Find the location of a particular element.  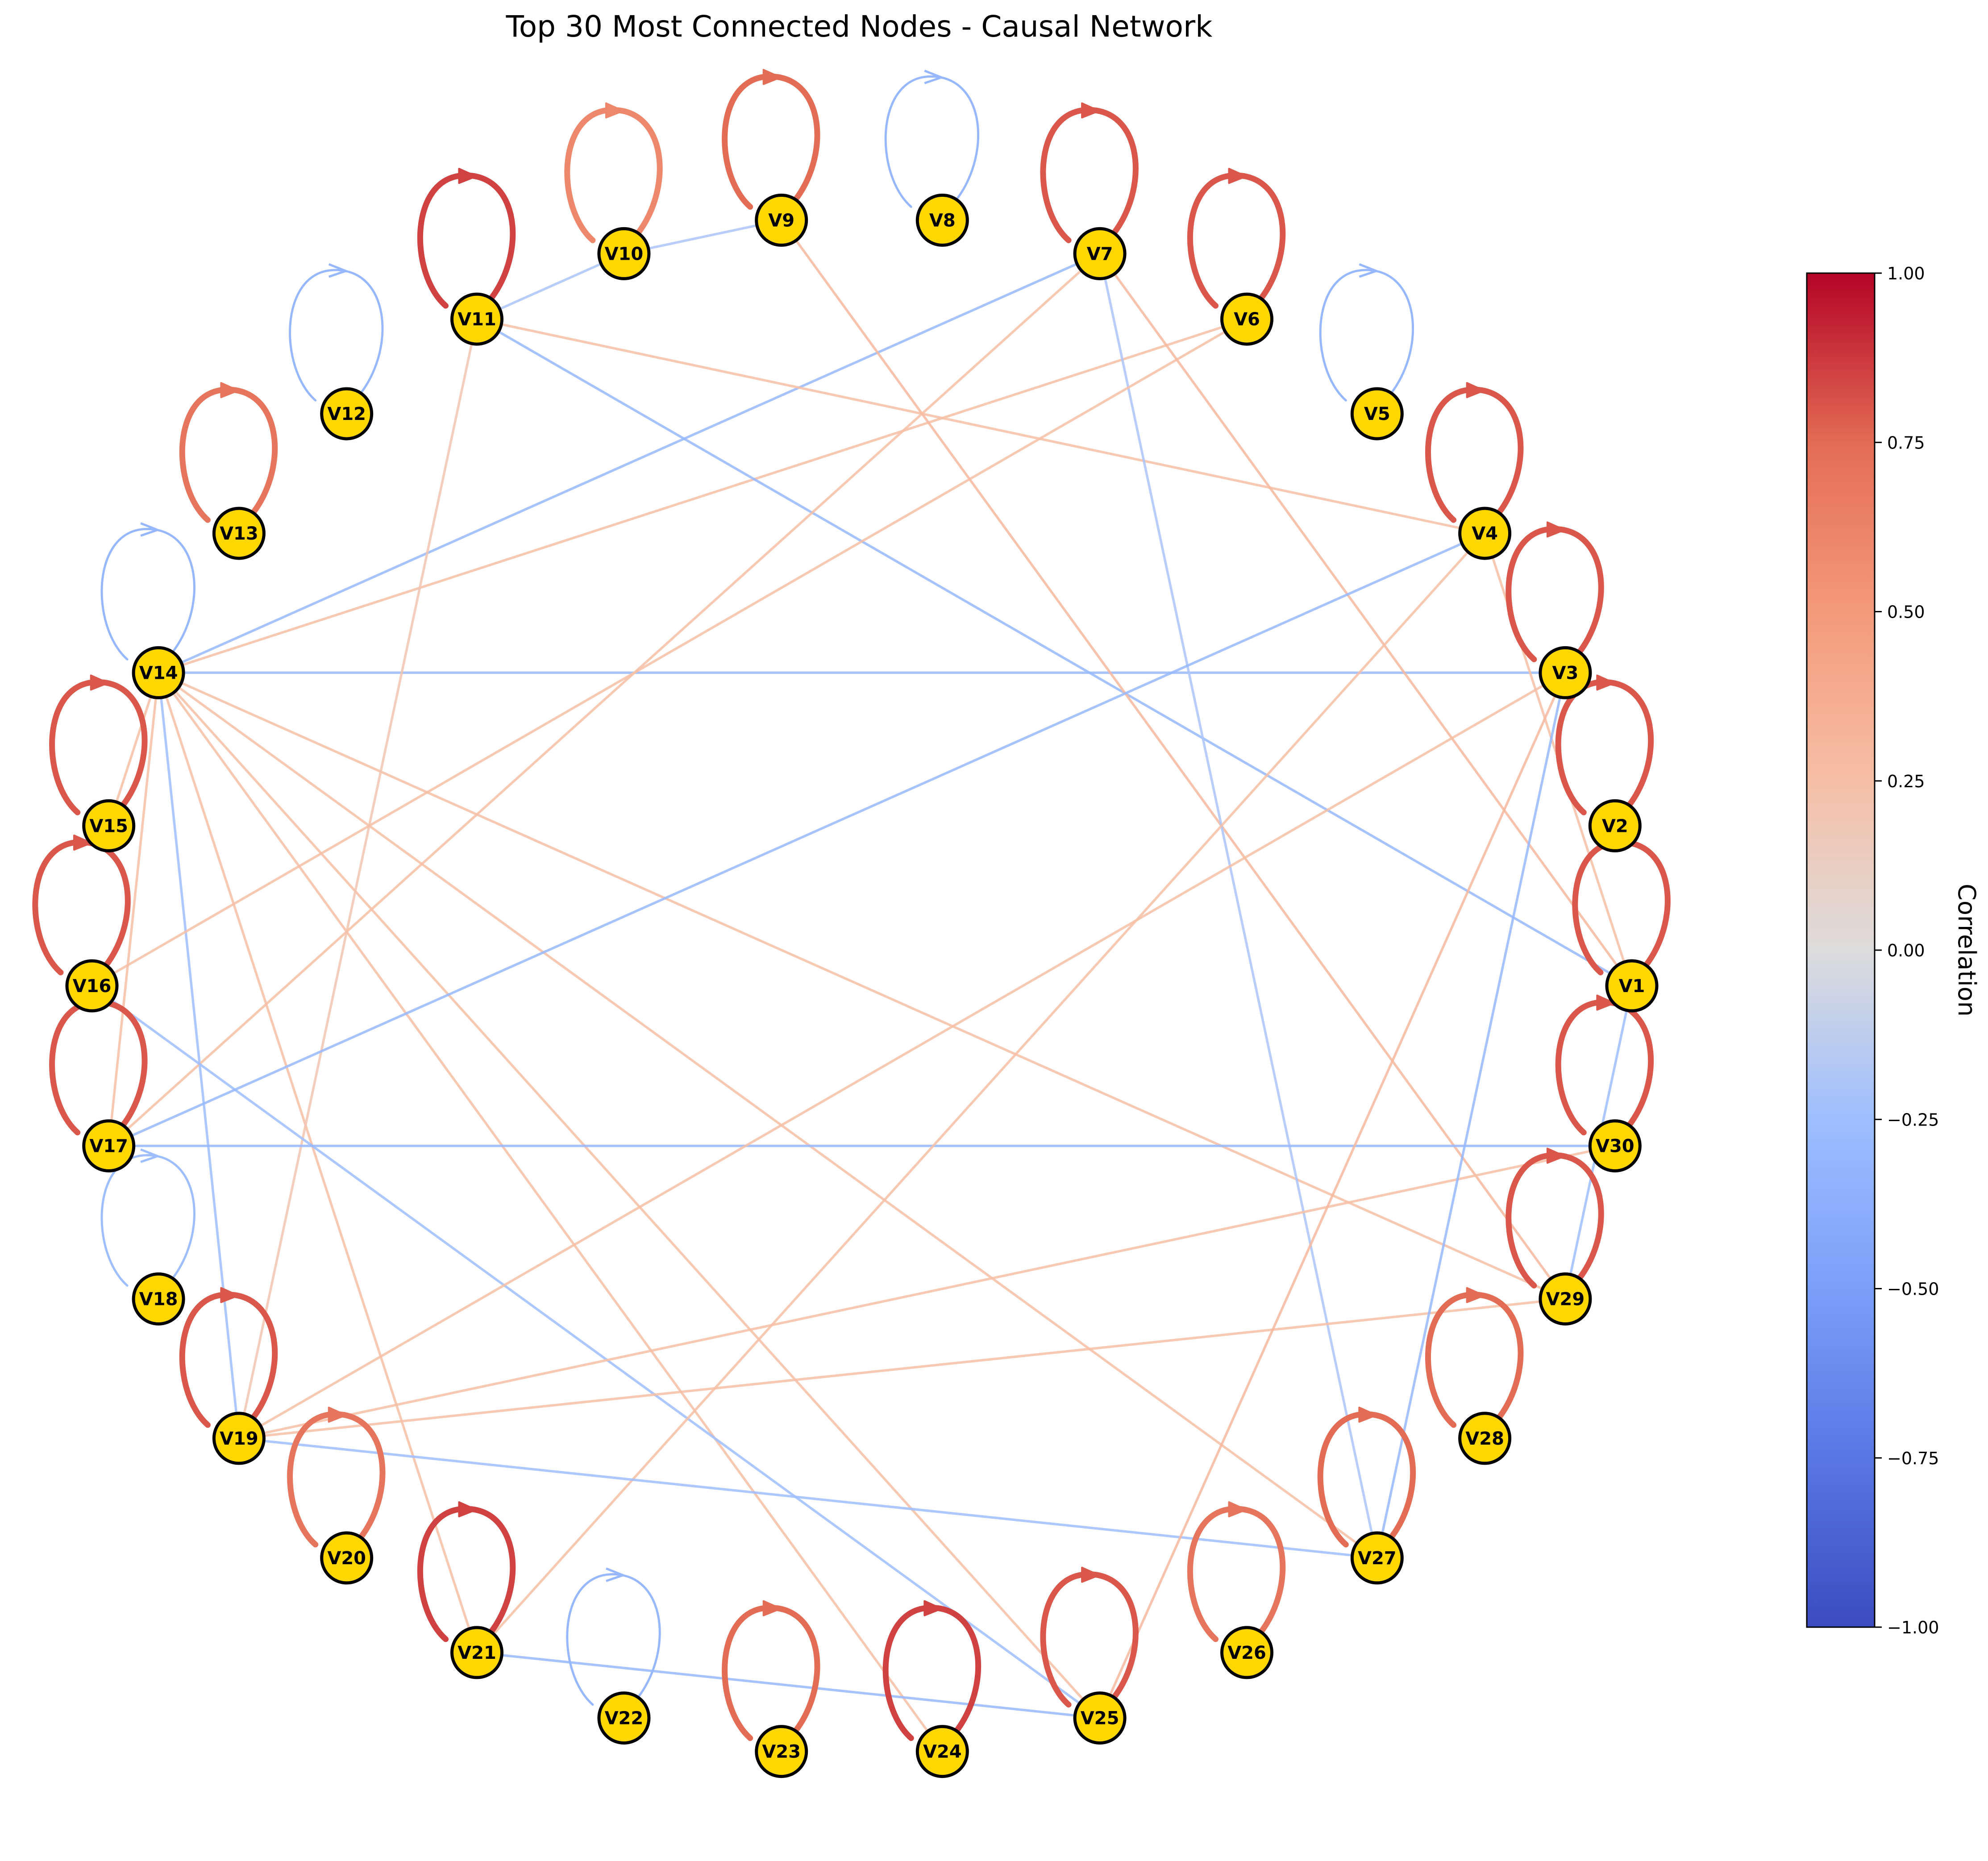

colorbar-tick-label: 0.75 is located at coordinates (1906, 443).